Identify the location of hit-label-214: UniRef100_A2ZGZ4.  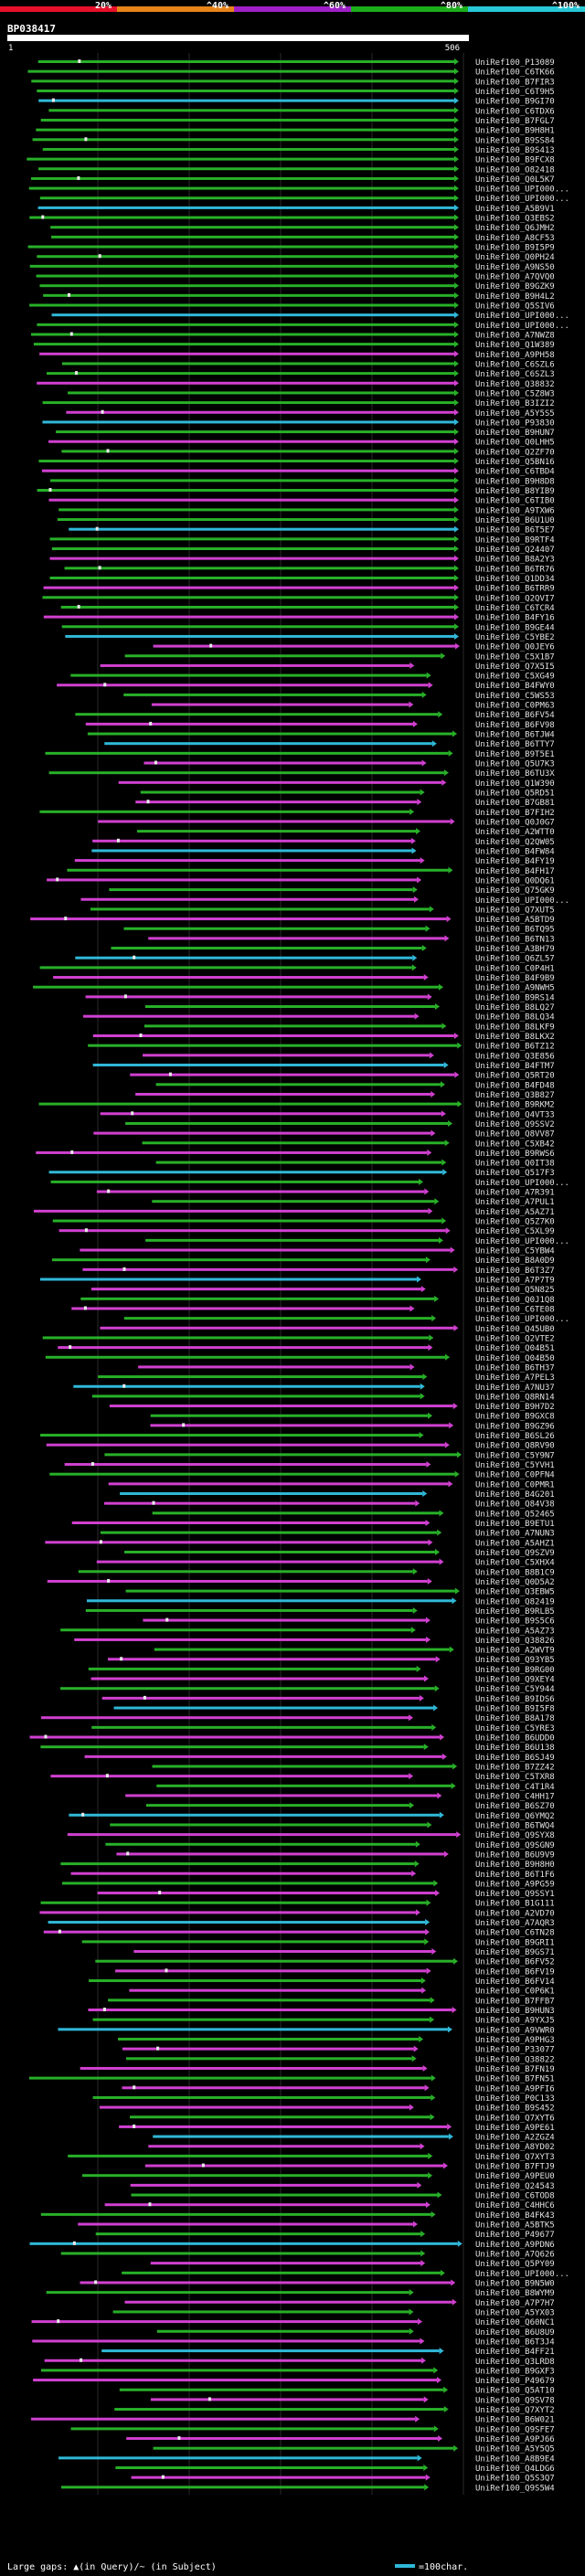
(515, 2138).